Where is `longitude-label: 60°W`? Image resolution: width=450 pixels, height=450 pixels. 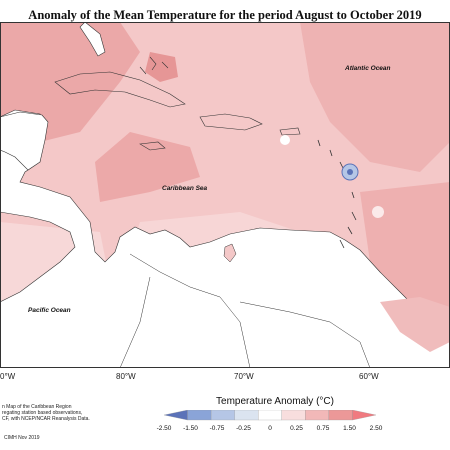 longitude-label: 60°W is located at coordinates (369, 376).